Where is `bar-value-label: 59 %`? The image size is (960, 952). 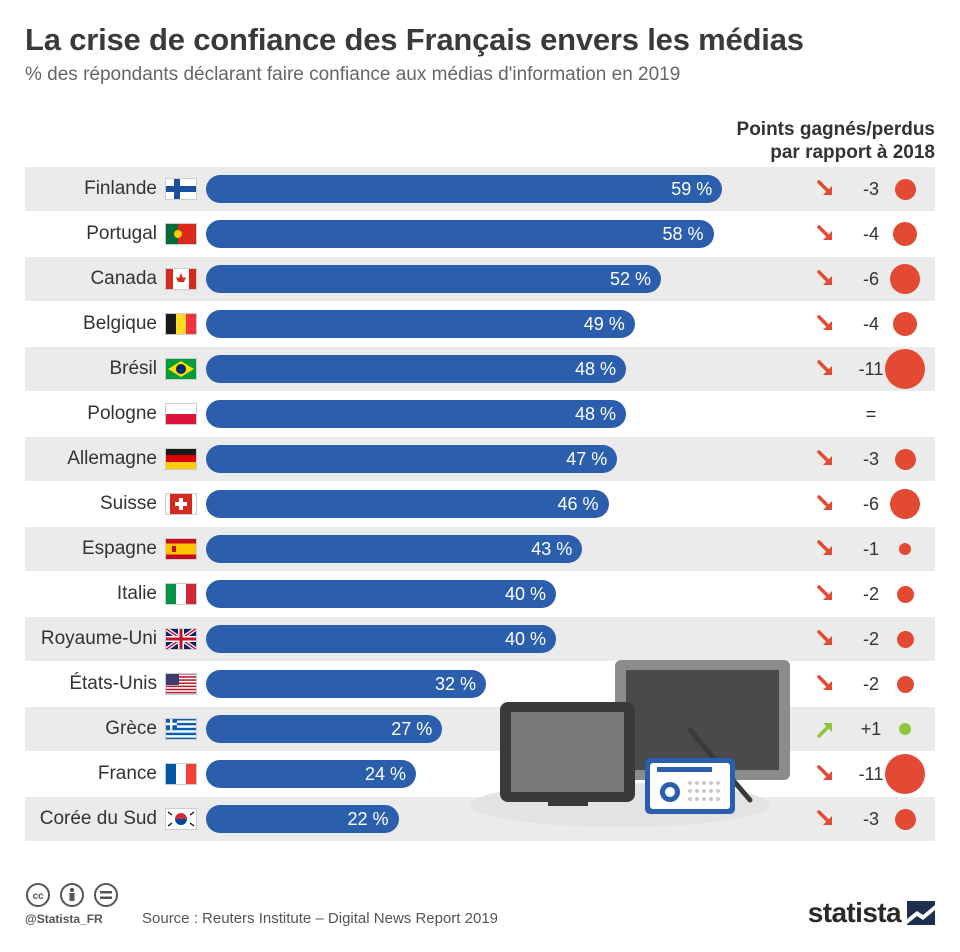 bar-value-label: 59 % is located at coordinates (692, 189).